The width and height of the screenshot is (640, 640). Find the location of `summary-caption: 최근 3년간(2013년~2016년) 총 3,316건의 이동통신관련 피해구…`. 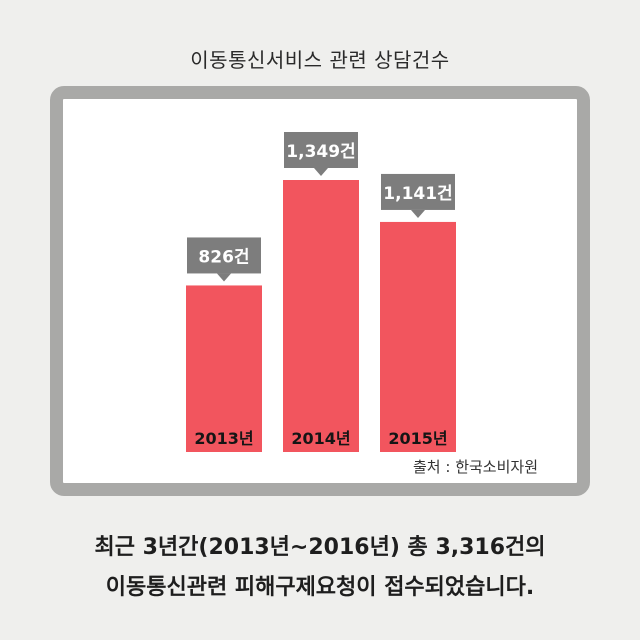

summary-caption: 최근 3년간(2013년~2016년) 총 3,316건의 이동통신관련 피해구… is located at coordinates (320, 568).